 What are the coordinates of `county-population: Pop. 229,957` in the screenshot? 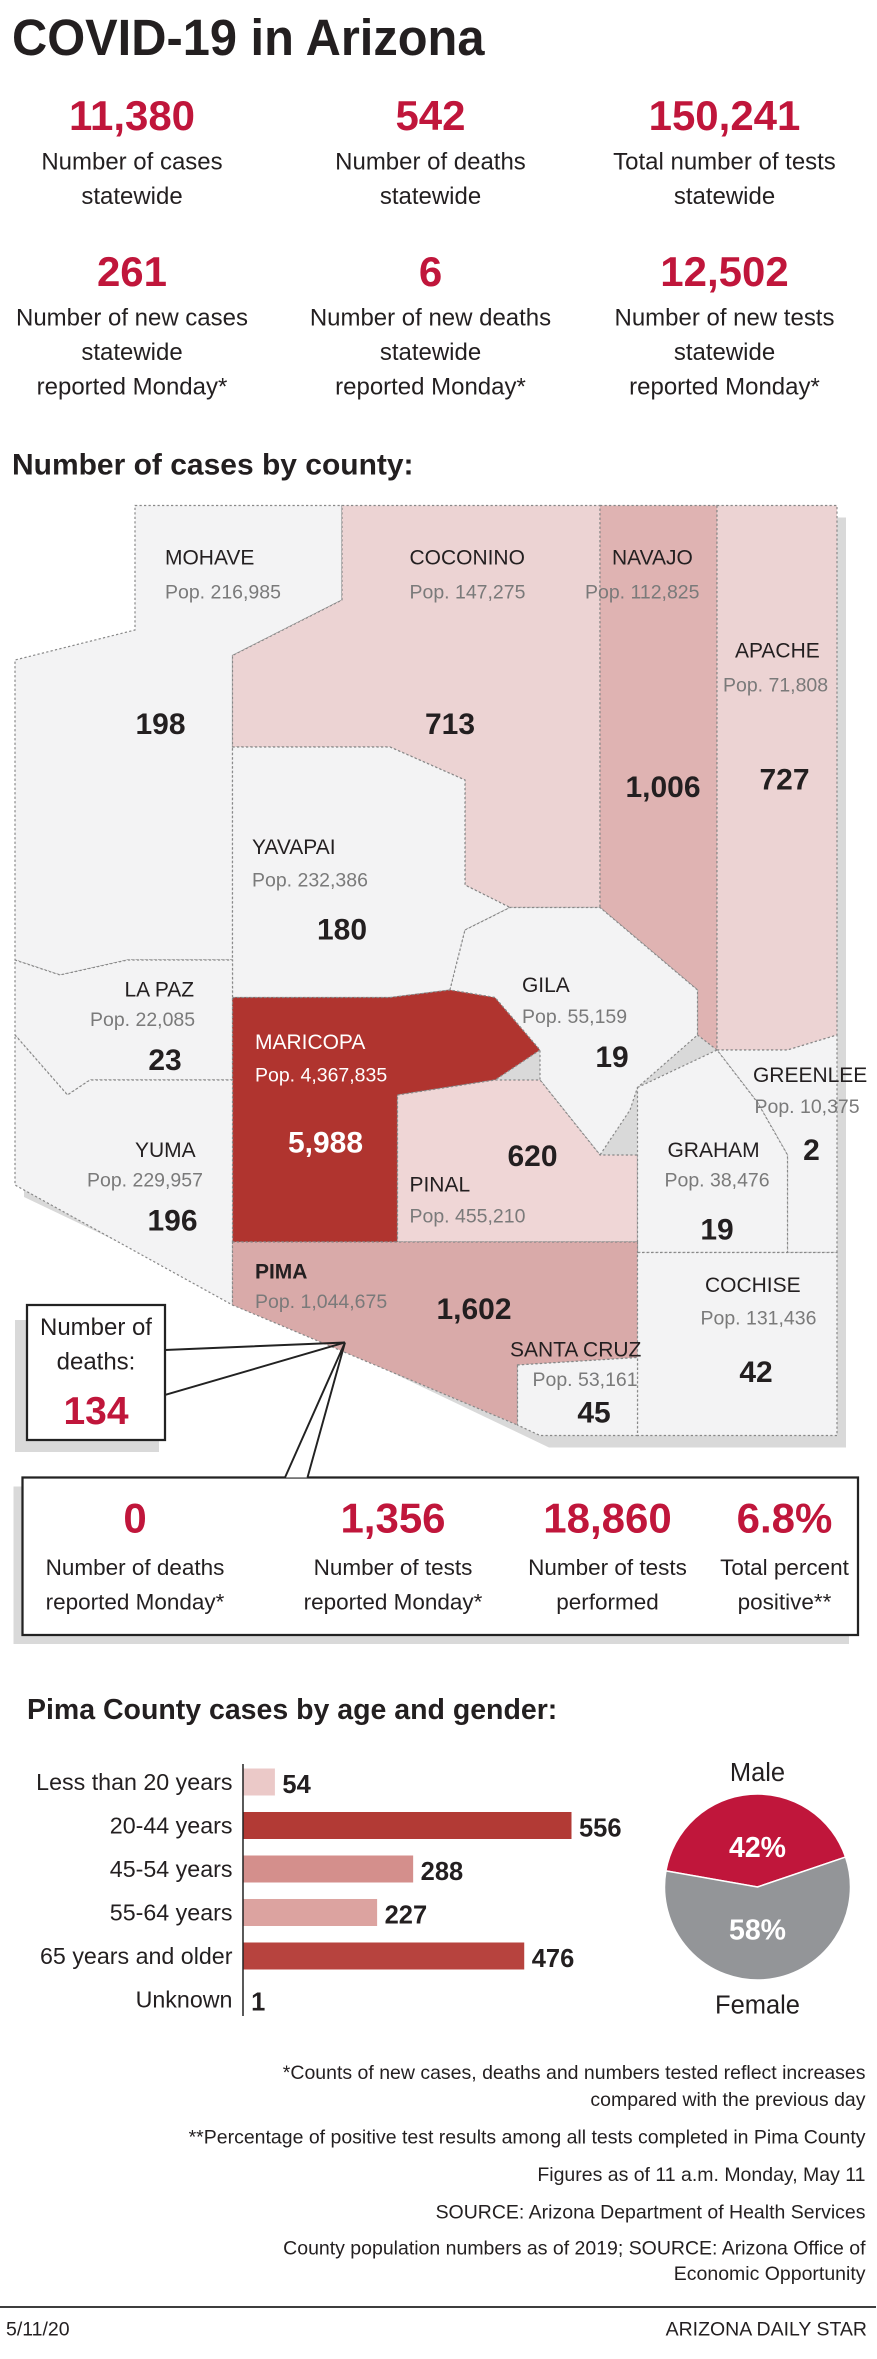 It's located at (145, 1180).